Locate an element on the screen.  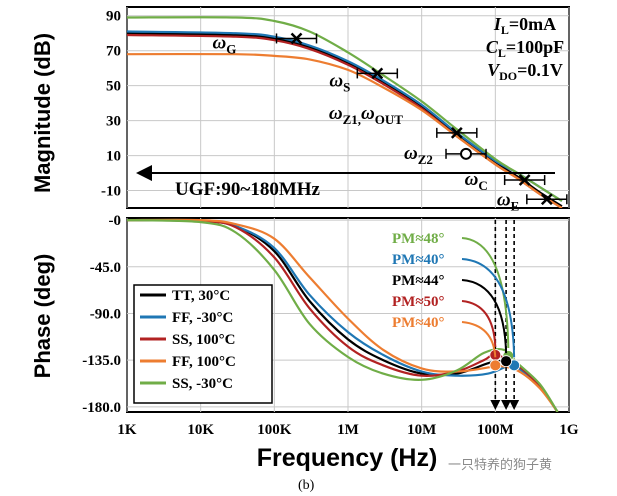
magnitude-tick-label: 70 is located at coordinates (113, 52).